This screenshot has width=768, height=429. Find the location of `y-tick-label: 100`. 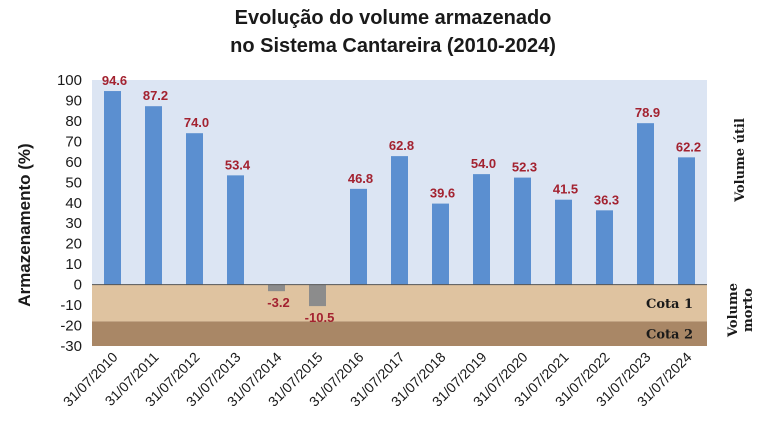

y-tick-label: 100 is located at coordinates (69, 80).